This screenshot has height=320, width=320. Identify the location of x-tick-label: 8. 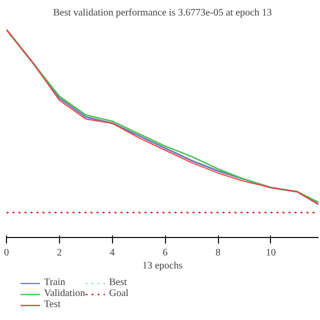
(218, 253).